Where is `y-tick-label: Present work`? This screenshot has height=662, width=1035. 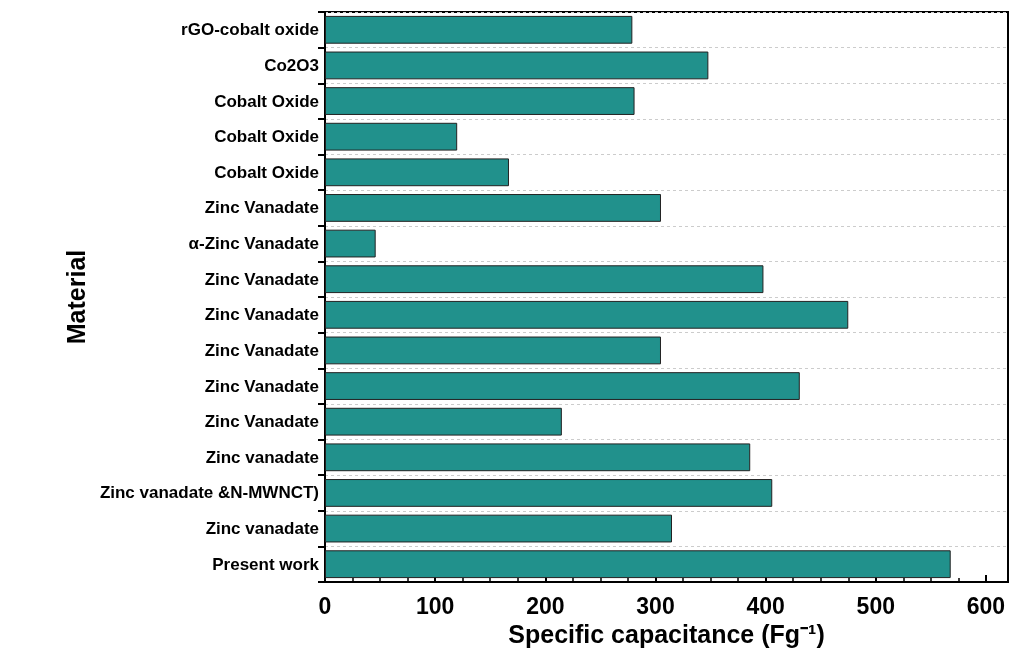
y-tick-label: Present work is located at coordinates (266, 564).